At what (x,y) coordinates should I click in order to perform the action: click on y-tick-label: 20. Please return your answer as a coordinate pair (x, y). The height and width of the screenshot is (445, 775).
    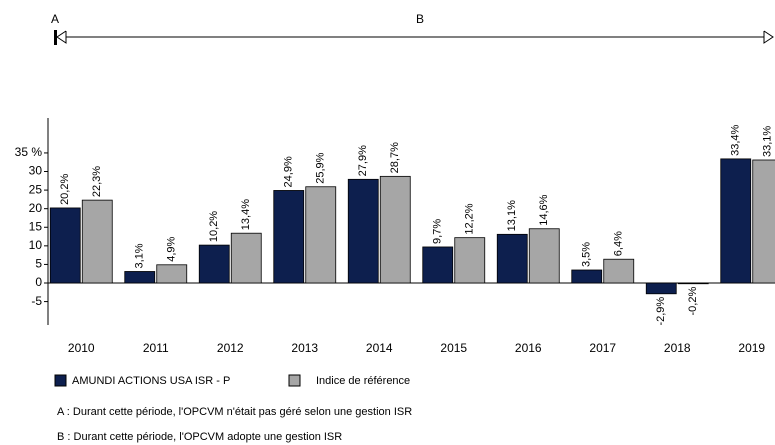
    Looking at the image, I should click on (36, 208).